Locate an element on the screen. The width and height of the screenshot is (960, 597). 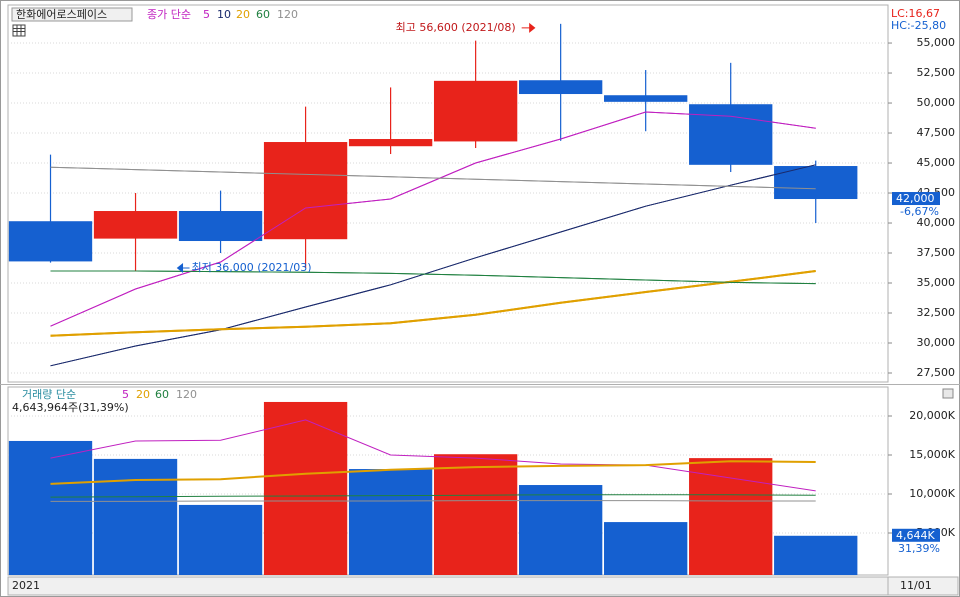
title-box is located at coordinates (72, 14).